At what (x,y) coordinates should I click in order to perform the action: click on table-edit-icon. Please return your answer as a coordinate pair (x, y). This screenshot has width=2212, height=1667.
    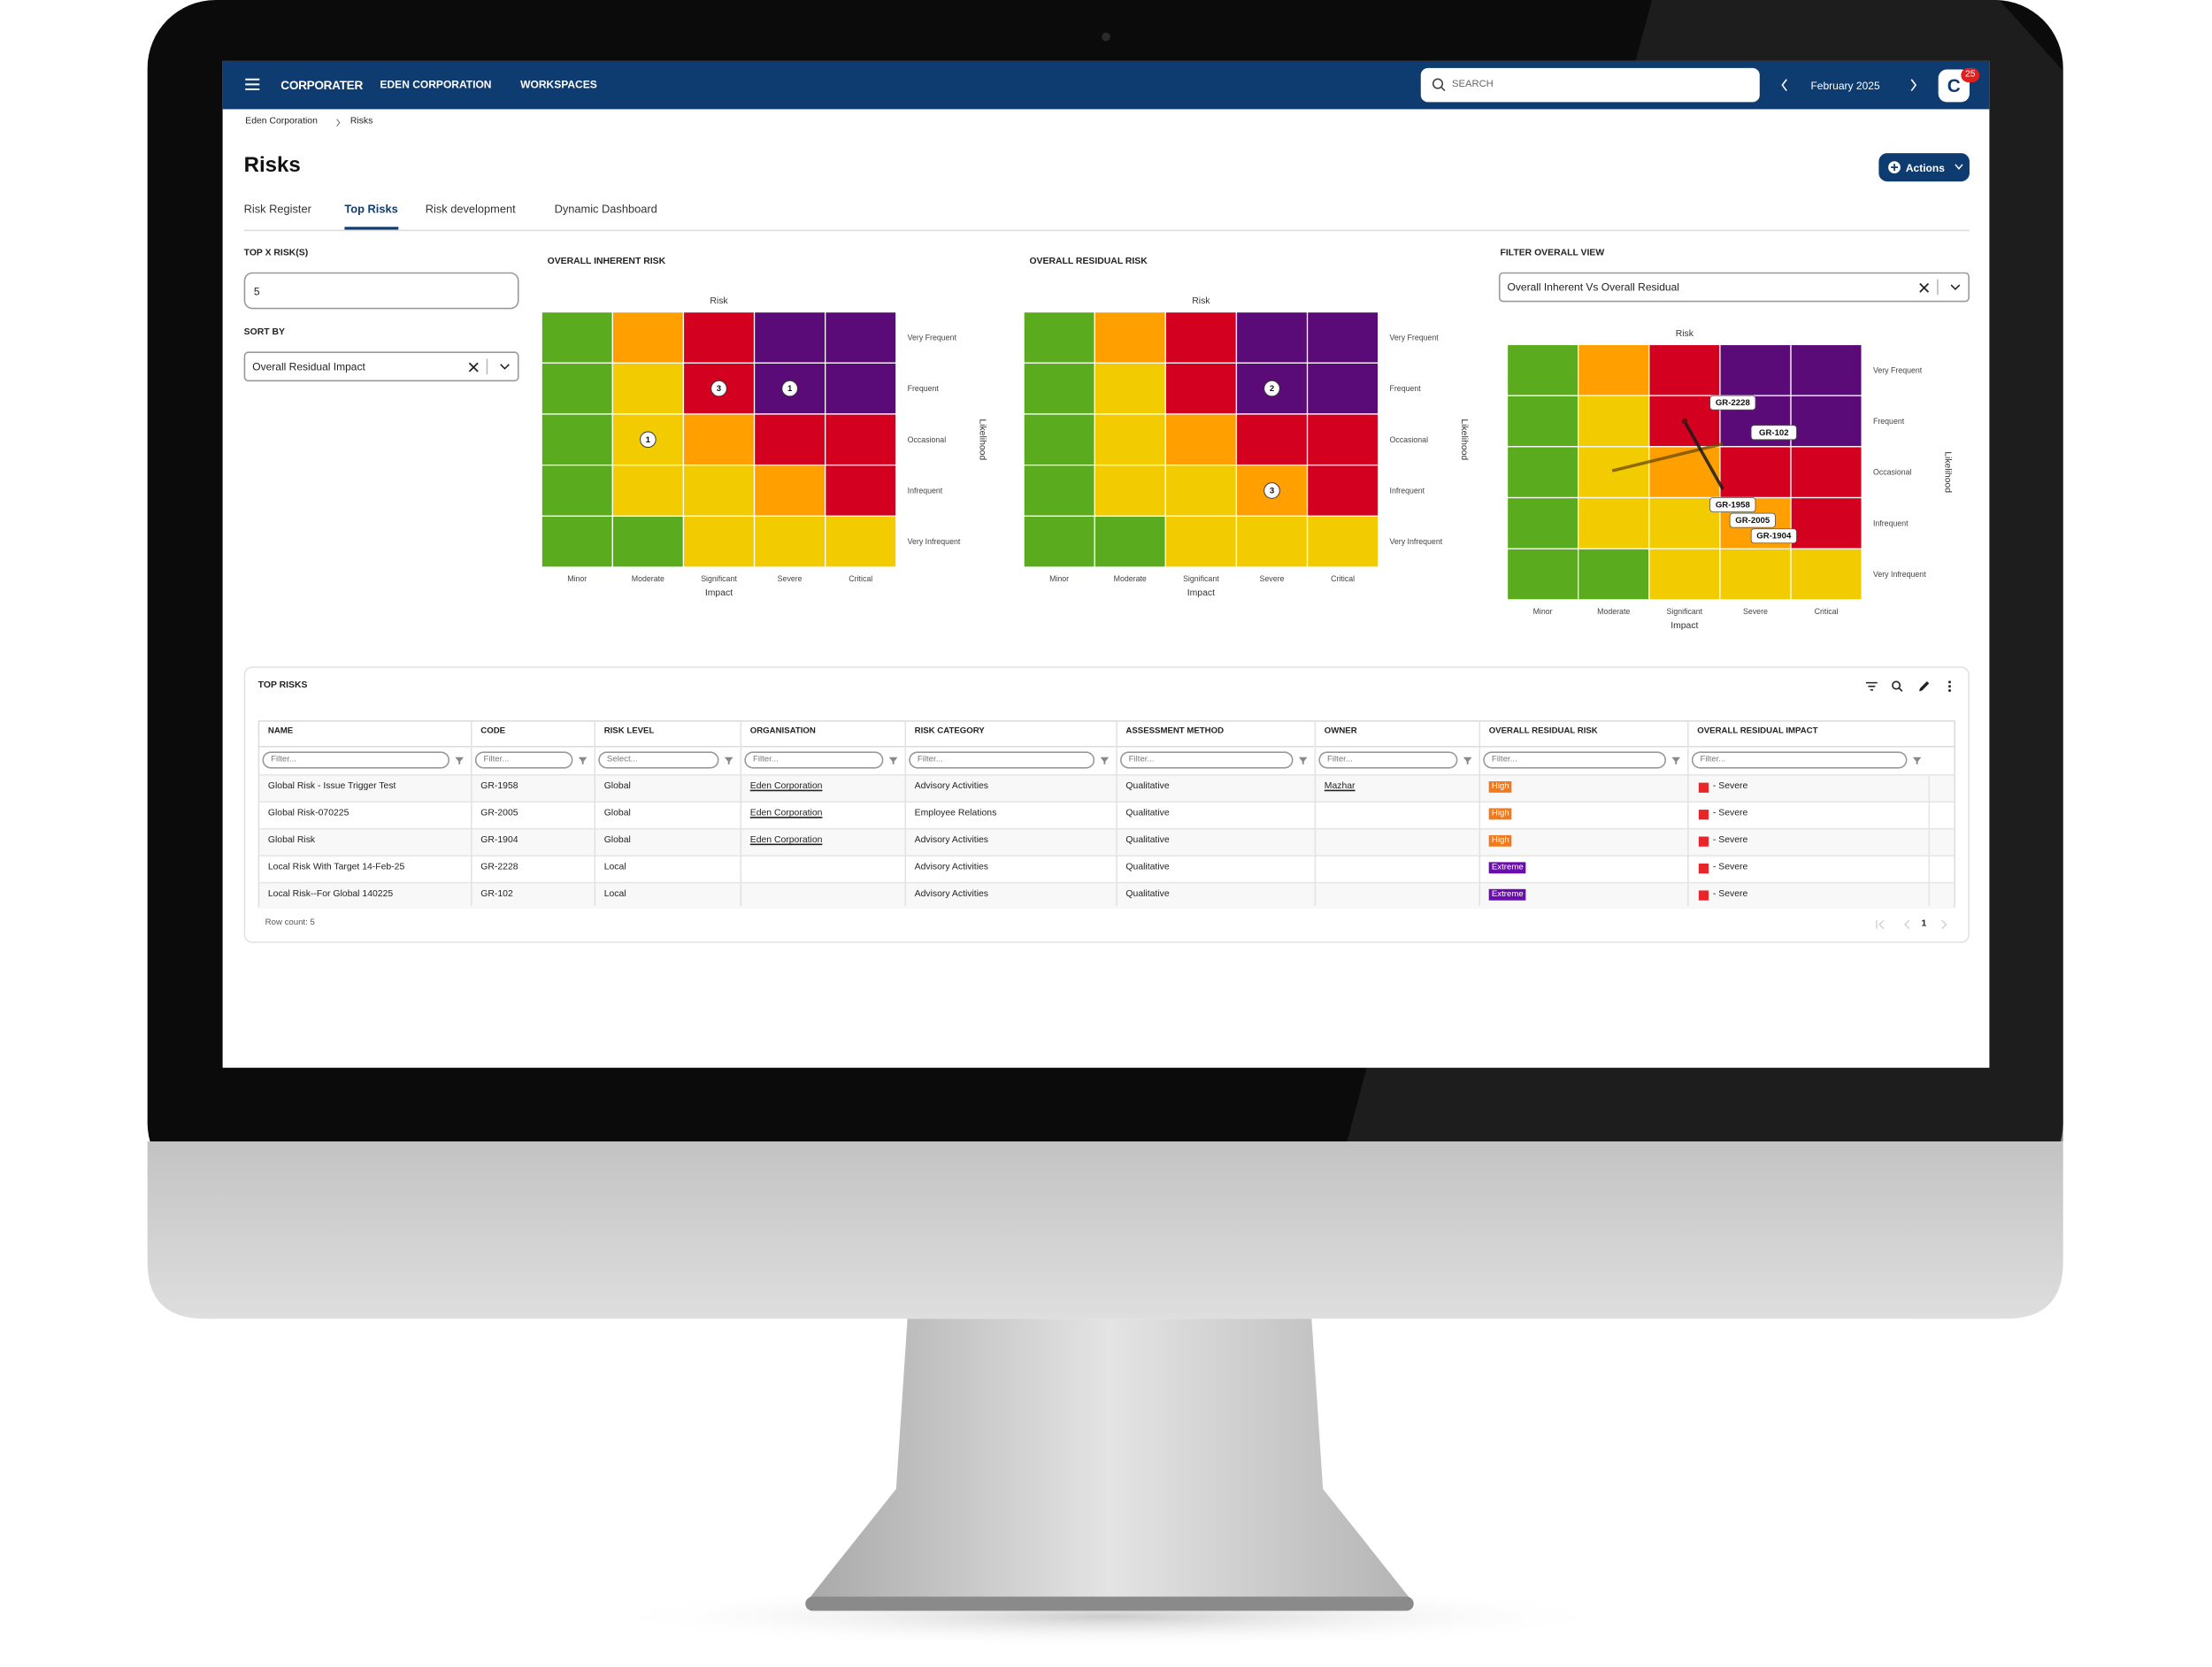
    Looking at the image, I should click on (1924, 686).